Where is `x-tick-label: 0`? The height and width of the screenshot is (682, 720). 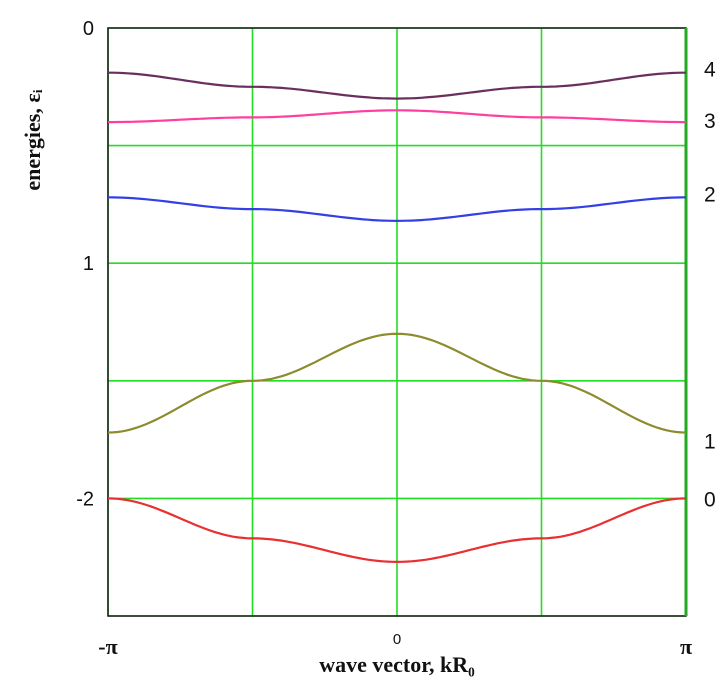
x-tick-label: 0 is located at coordinates (397, 639).